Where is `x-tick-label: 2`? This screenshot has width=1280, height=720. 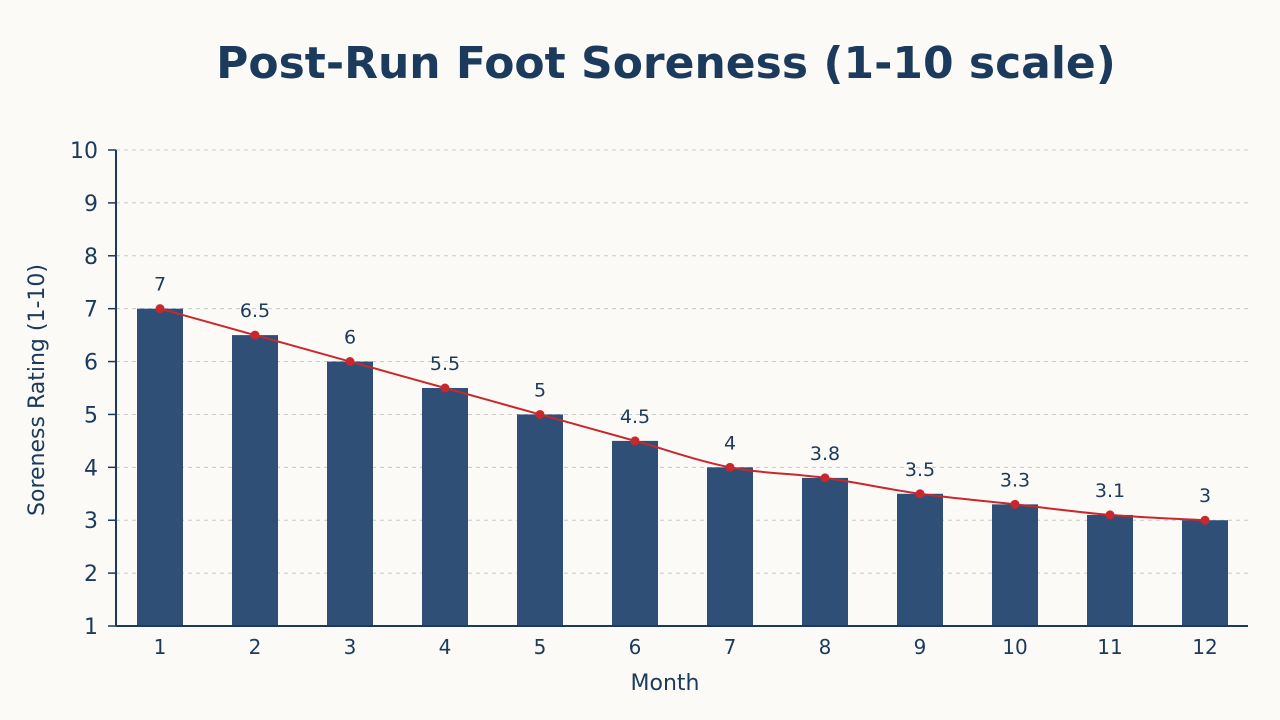
x-tick-label: 2 is located at coordinates (255, 647).